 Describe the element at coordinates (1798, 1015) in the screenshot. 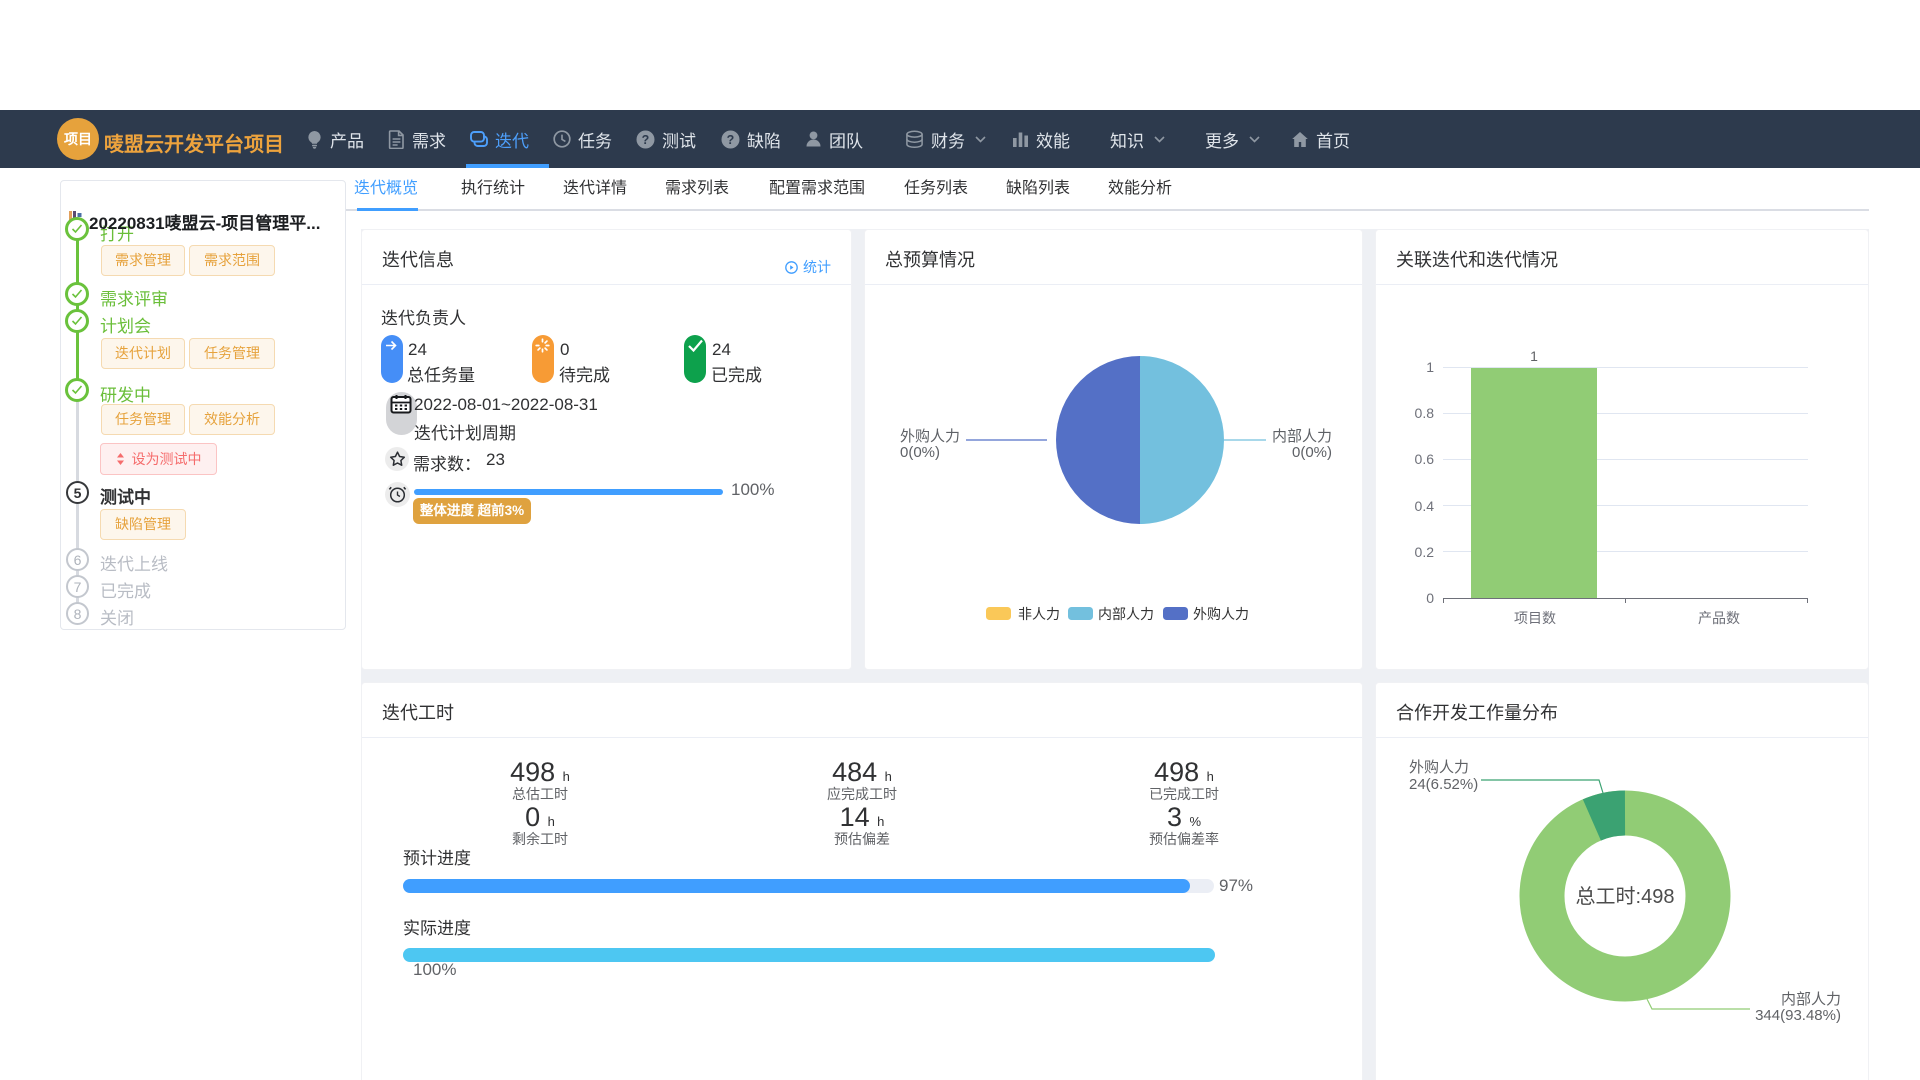

I see `svg-text: 344(93.48%)` at that location.